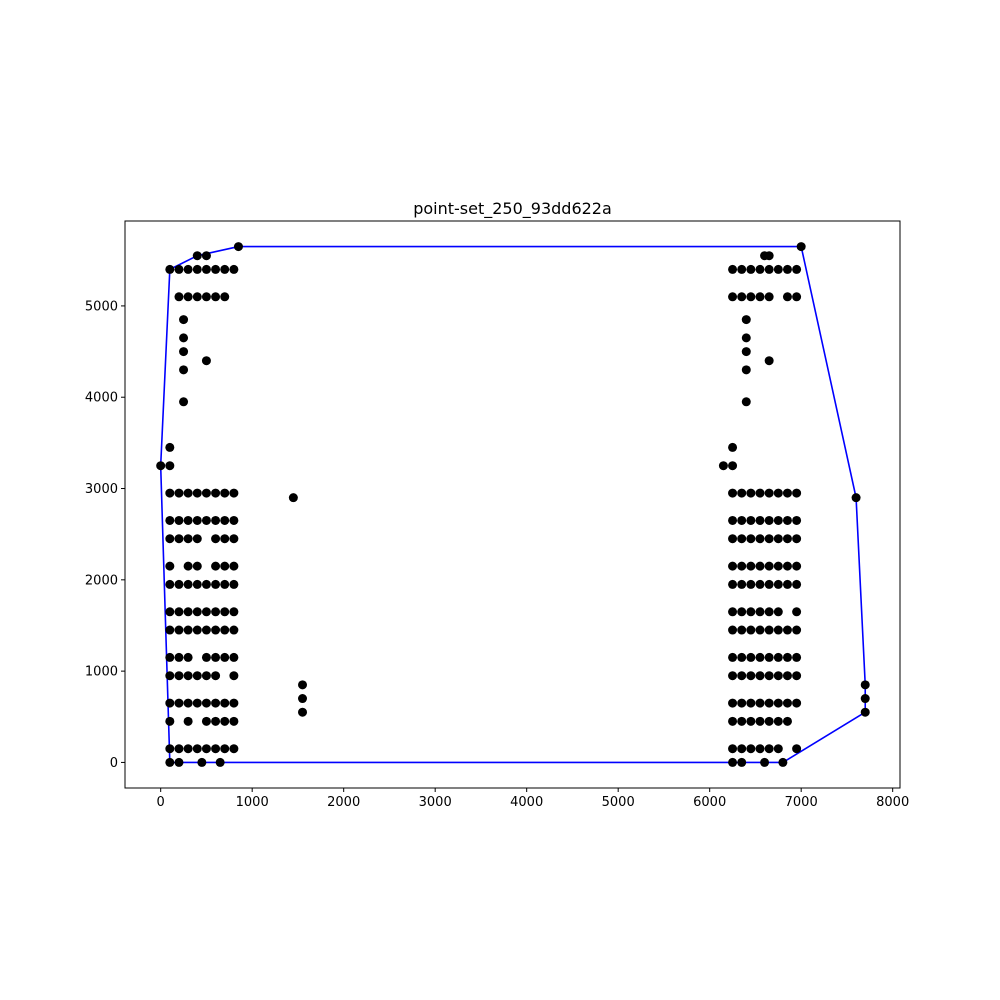  What do you see at coordinates (101, 306) in the screenshot?
I see `y-tick-label: 5000` at bounding box center [101, 306].